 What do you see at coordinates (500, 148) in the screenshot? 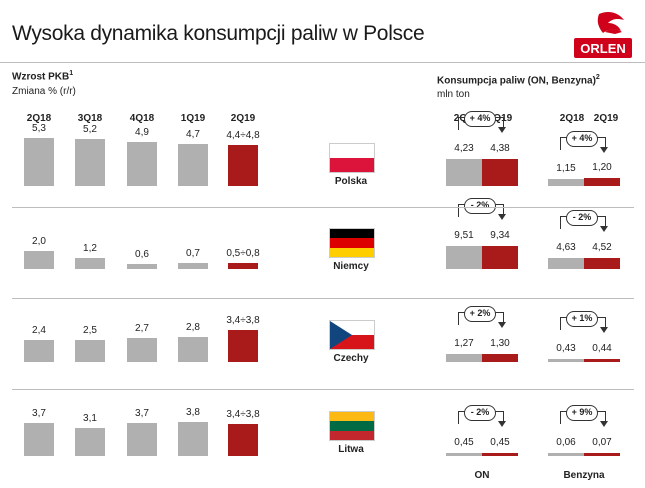
I see `fuel-on-label: 4,38` at bounding box center [500, 148].